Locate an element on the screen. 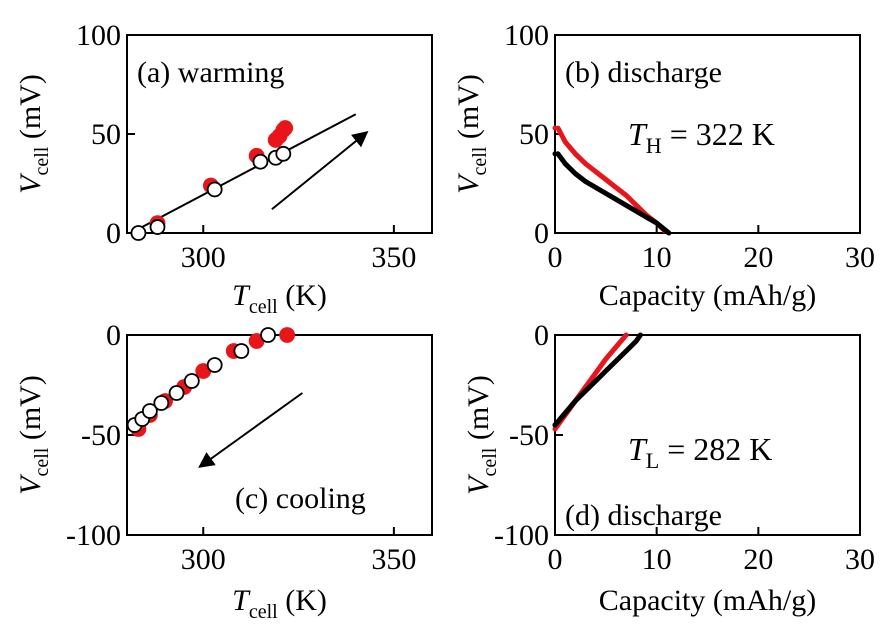 This screenshot has width=881, height=634. linear-fit-line is located at coordinates (243, 173).